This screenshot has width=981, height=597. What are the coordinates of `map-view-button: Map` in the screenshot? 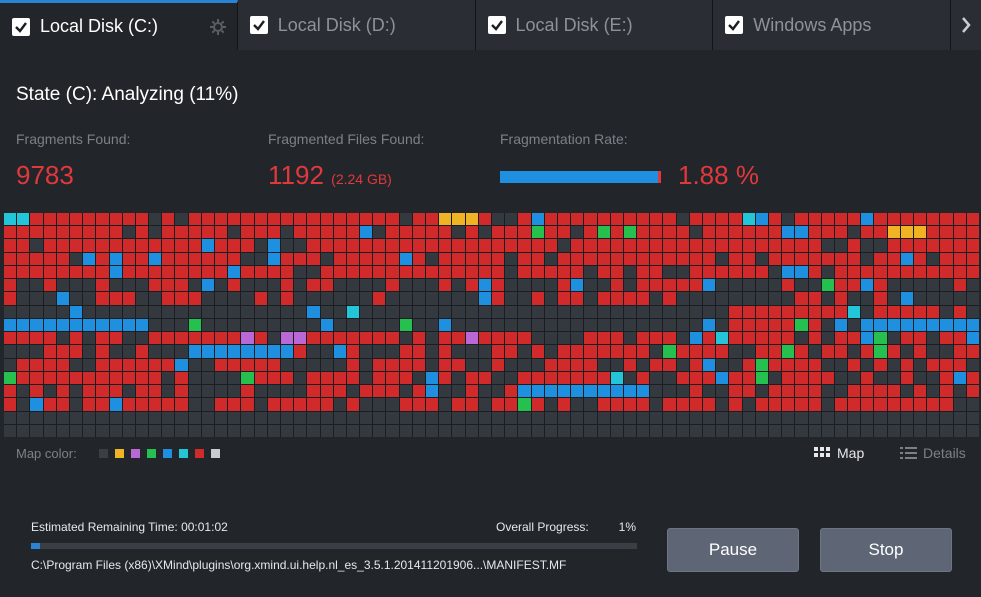 It's located at (839, 453).